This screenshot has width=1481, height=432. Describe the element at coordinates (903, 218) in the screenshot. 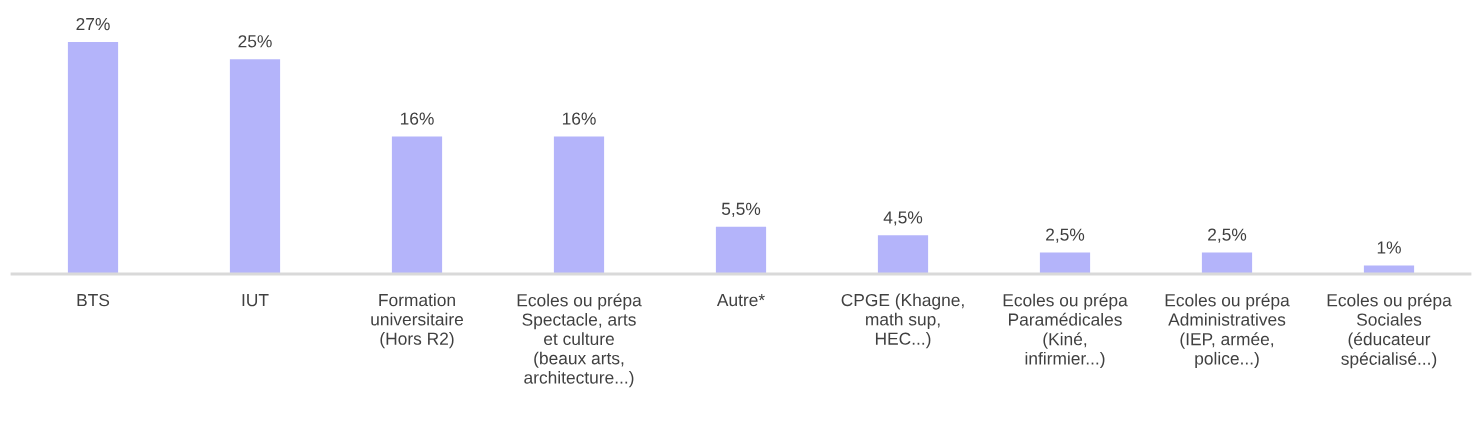

I see `data-label: 4,5%` at that location.